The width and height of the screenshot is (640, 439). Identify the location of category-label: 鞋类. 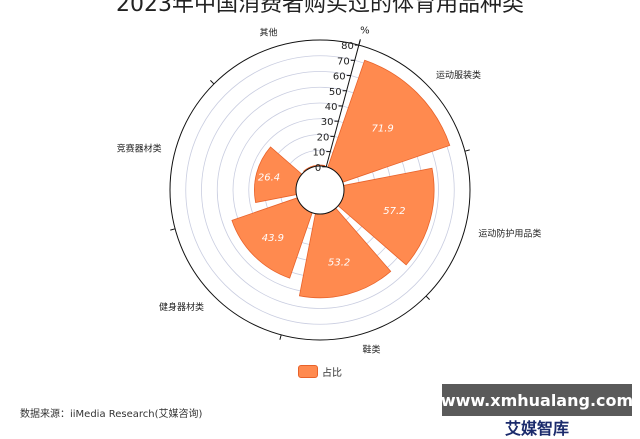
(371, 349).